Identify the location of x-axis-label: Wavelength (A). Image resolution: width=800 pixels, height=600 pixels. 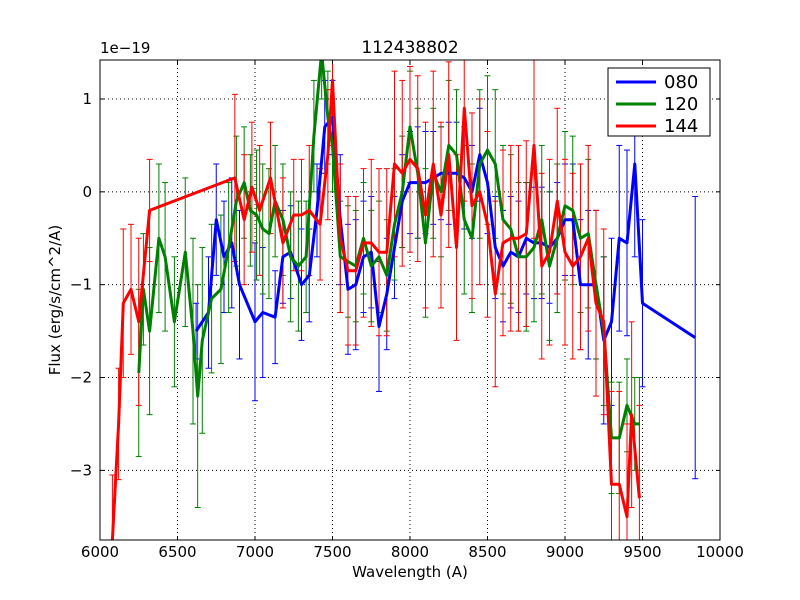
(410, 572).